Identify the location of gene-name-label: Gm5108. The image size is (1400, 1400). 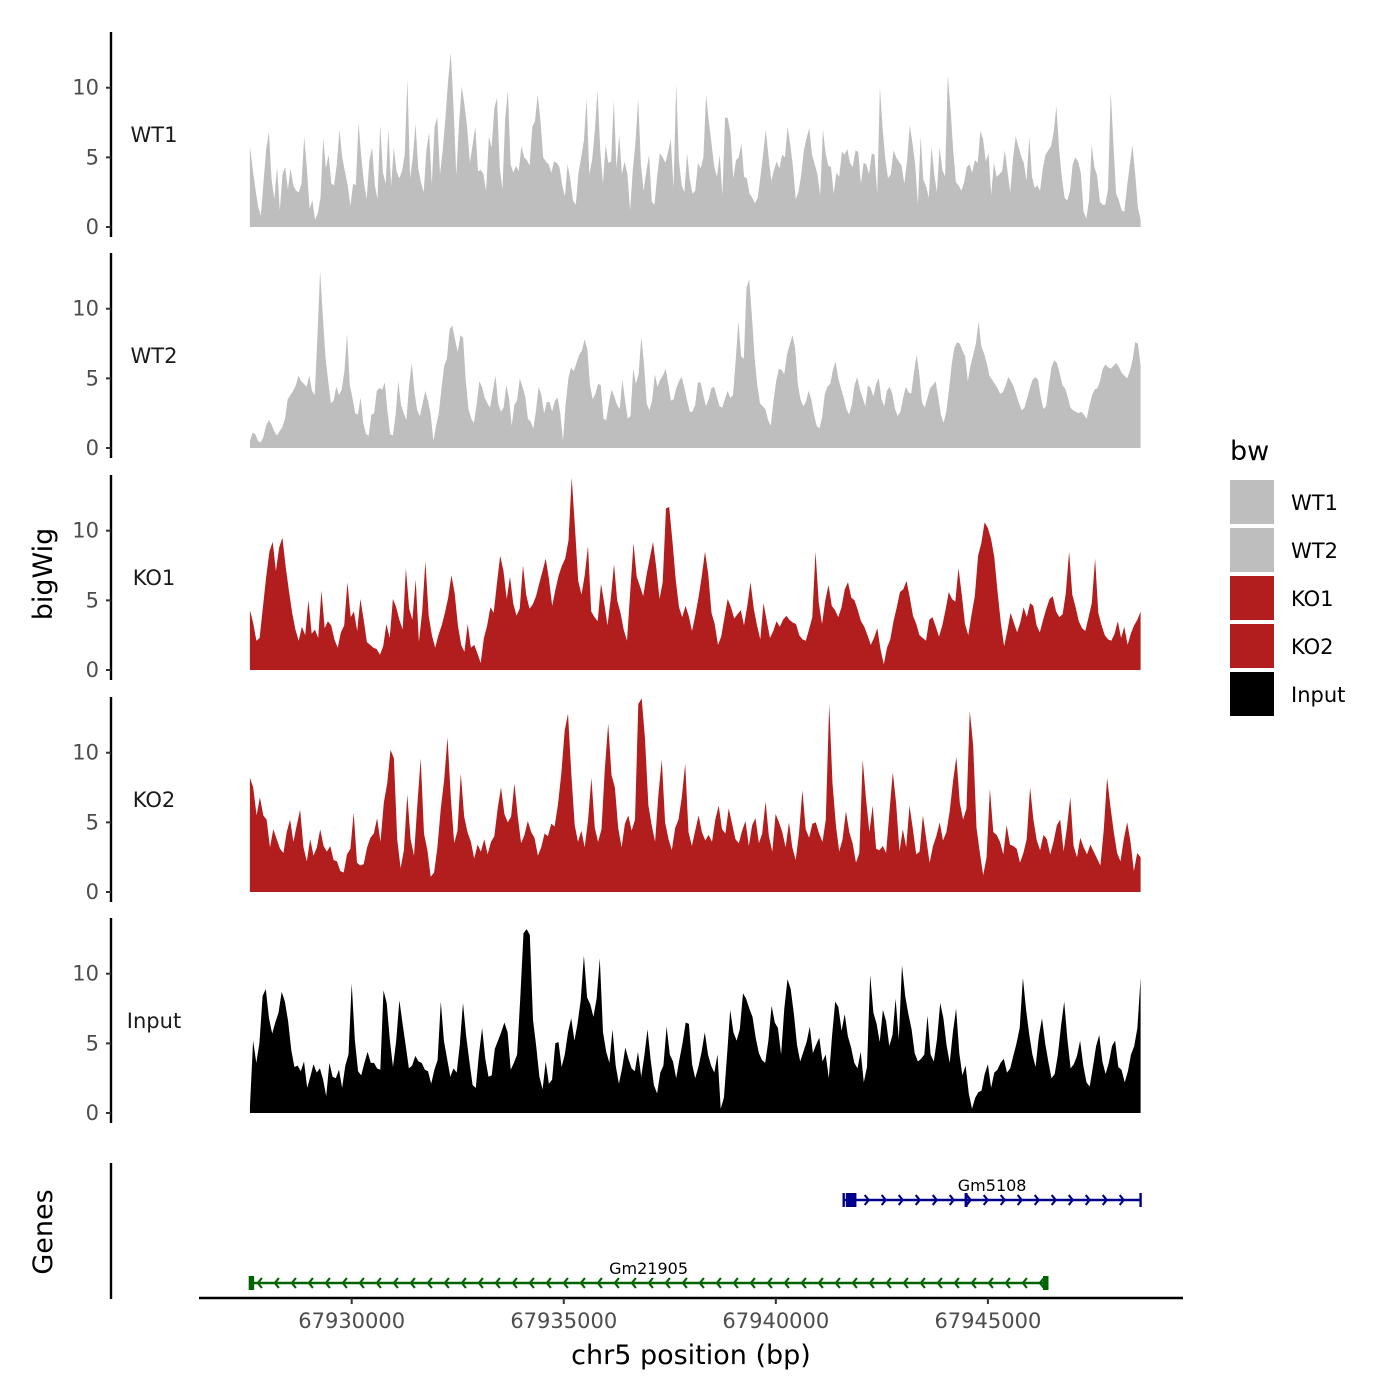
(992, 1185).